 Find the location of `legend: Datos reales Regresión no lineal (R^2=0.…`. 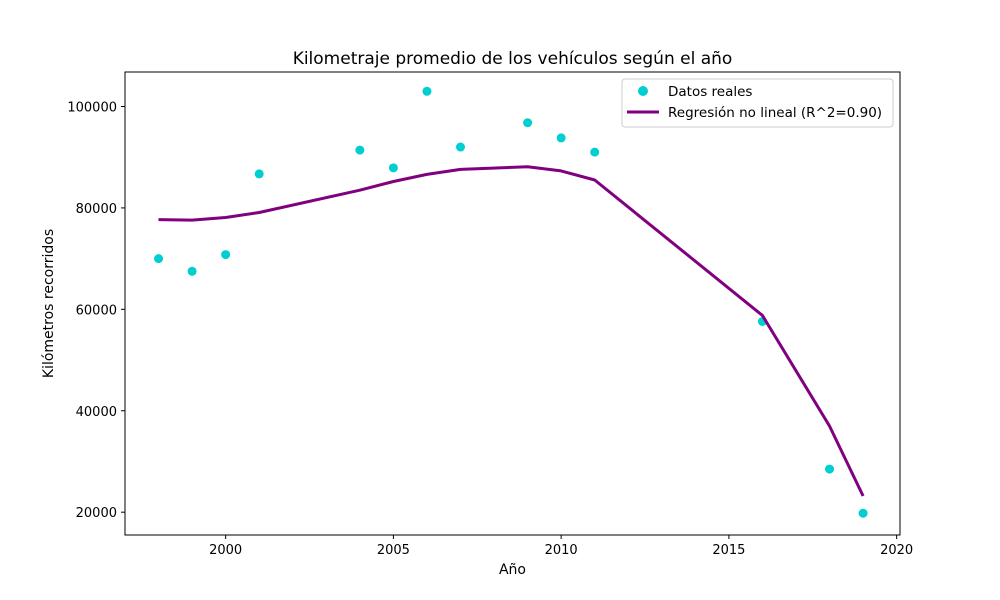

legend: Datos reales Regresión no lineal (R^2=0.… is located at coordinates (757, 103).